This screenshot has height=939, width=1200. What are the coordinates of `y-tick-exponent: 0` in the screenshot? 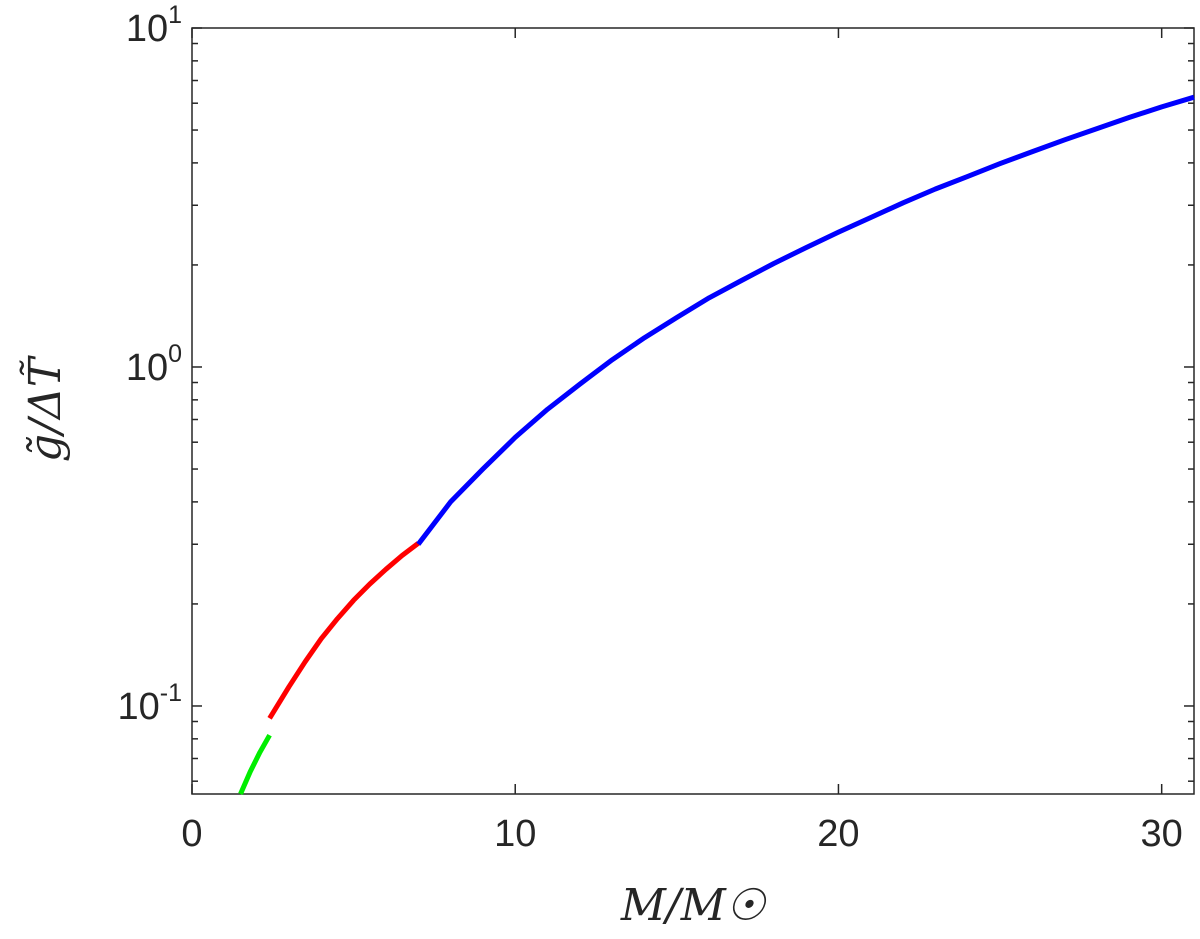 It's located at (175, 354).